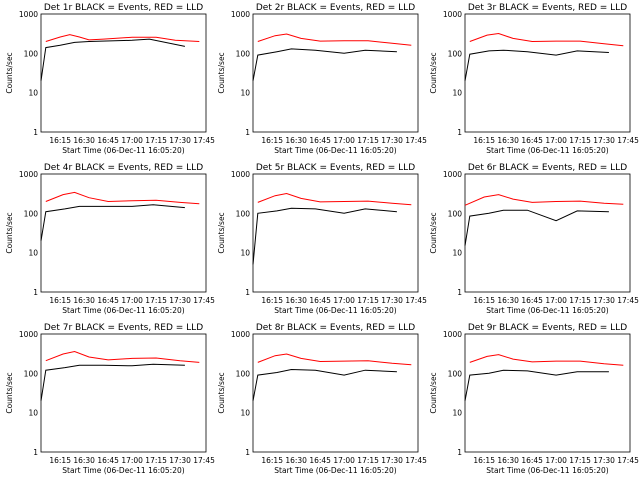 The height and width of the screenshot is (480, 640). Describe the element at coordinates (123, 8) in the screenshot. I see `panel-title: Det 1r BLACK = Events, RED = LLD` at that location.